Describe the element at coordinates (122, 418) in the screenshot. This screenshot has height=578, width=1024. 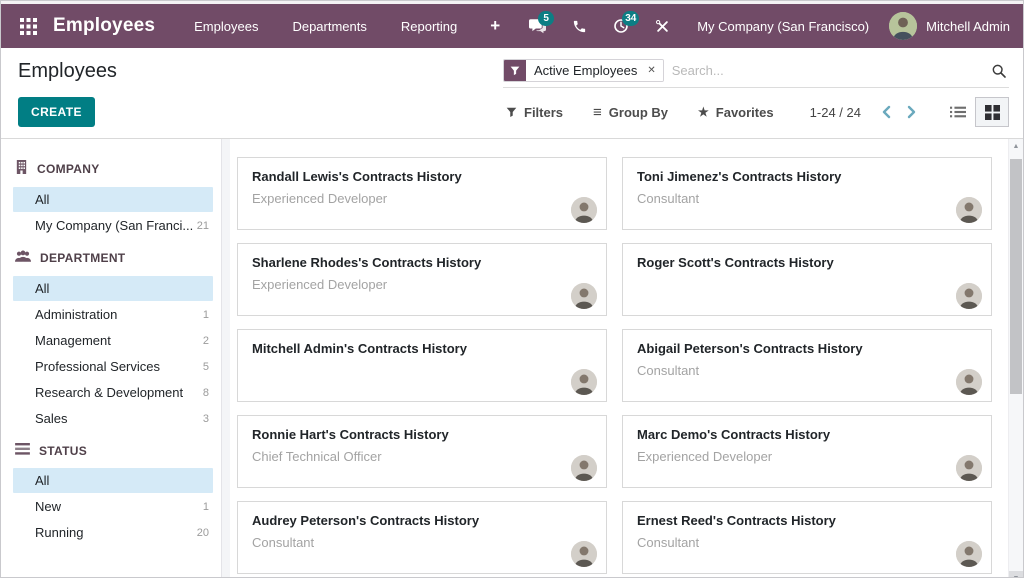
I see `sidebar-item-sales: Sales 3` at that location.